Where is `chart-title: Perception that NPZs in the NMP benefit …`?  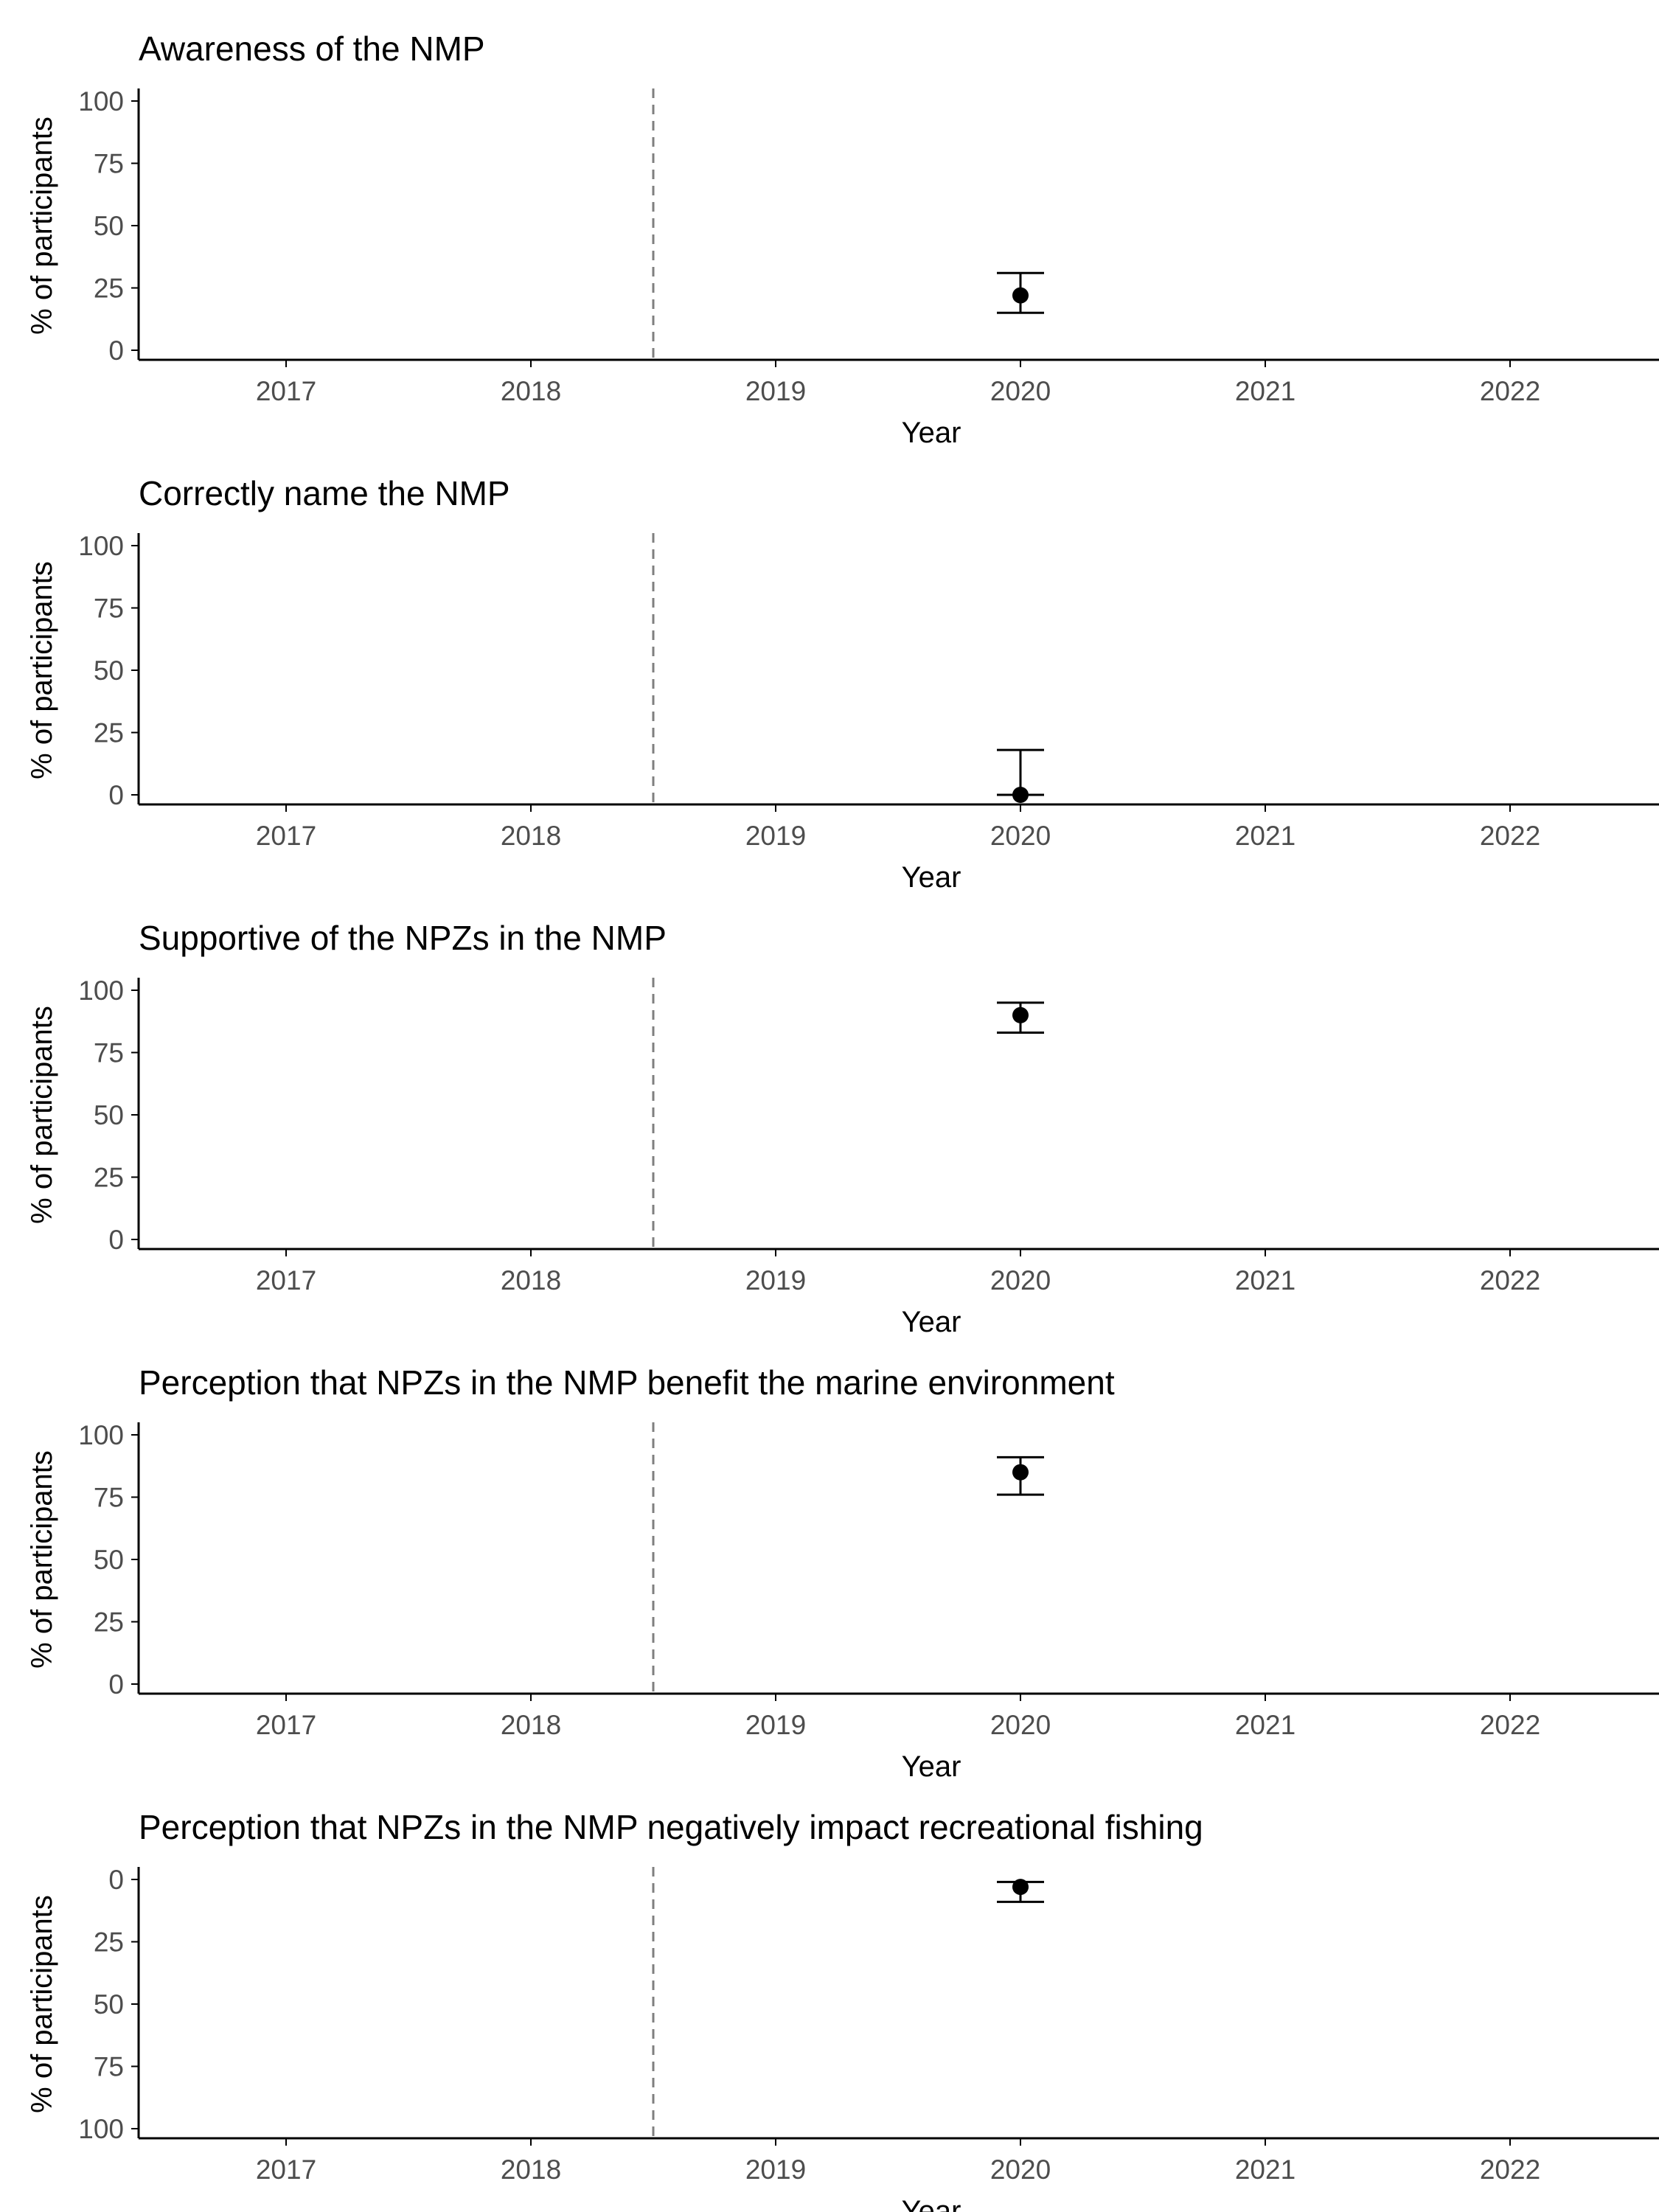
chart-title: Perception that NPZs in the NMP benefit … is located at coordinates (627, 1382).